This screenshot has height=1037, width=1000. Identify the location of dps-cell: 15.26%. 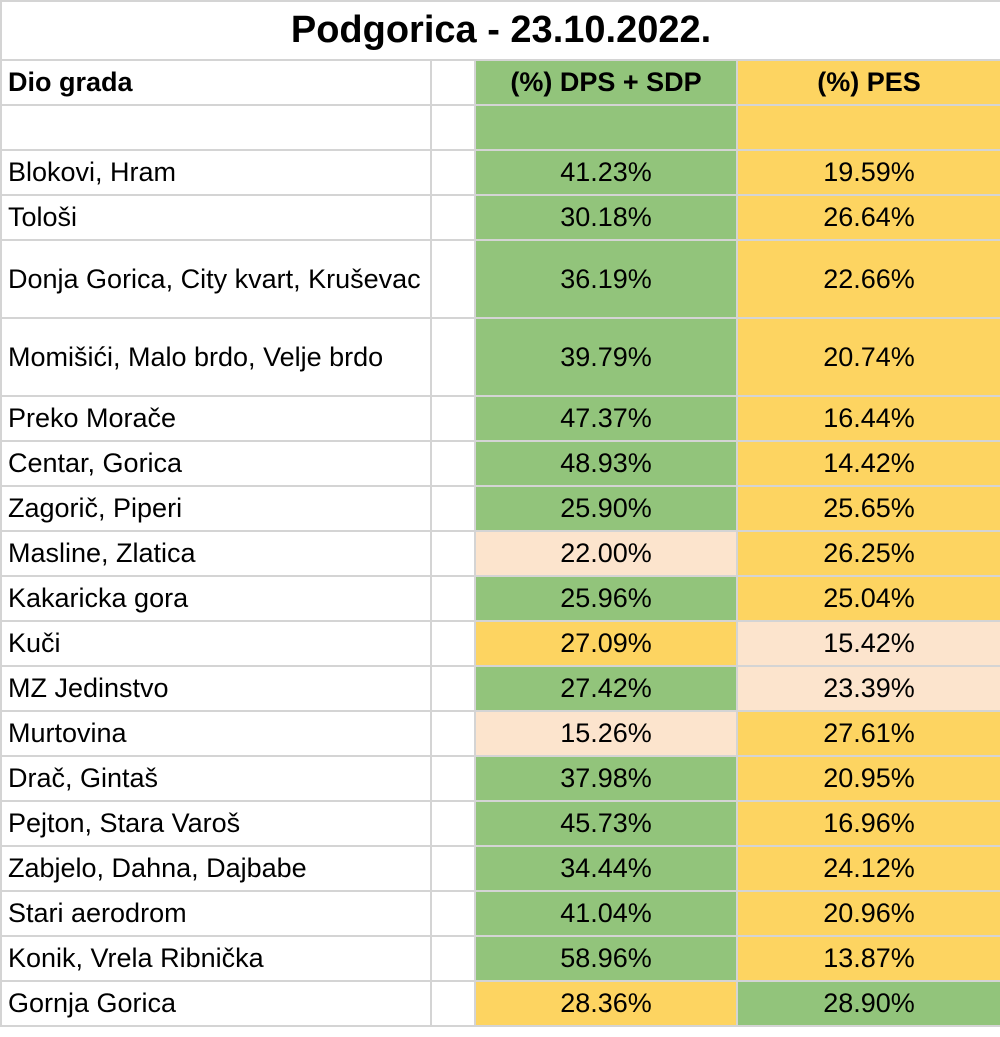
(606, 733).